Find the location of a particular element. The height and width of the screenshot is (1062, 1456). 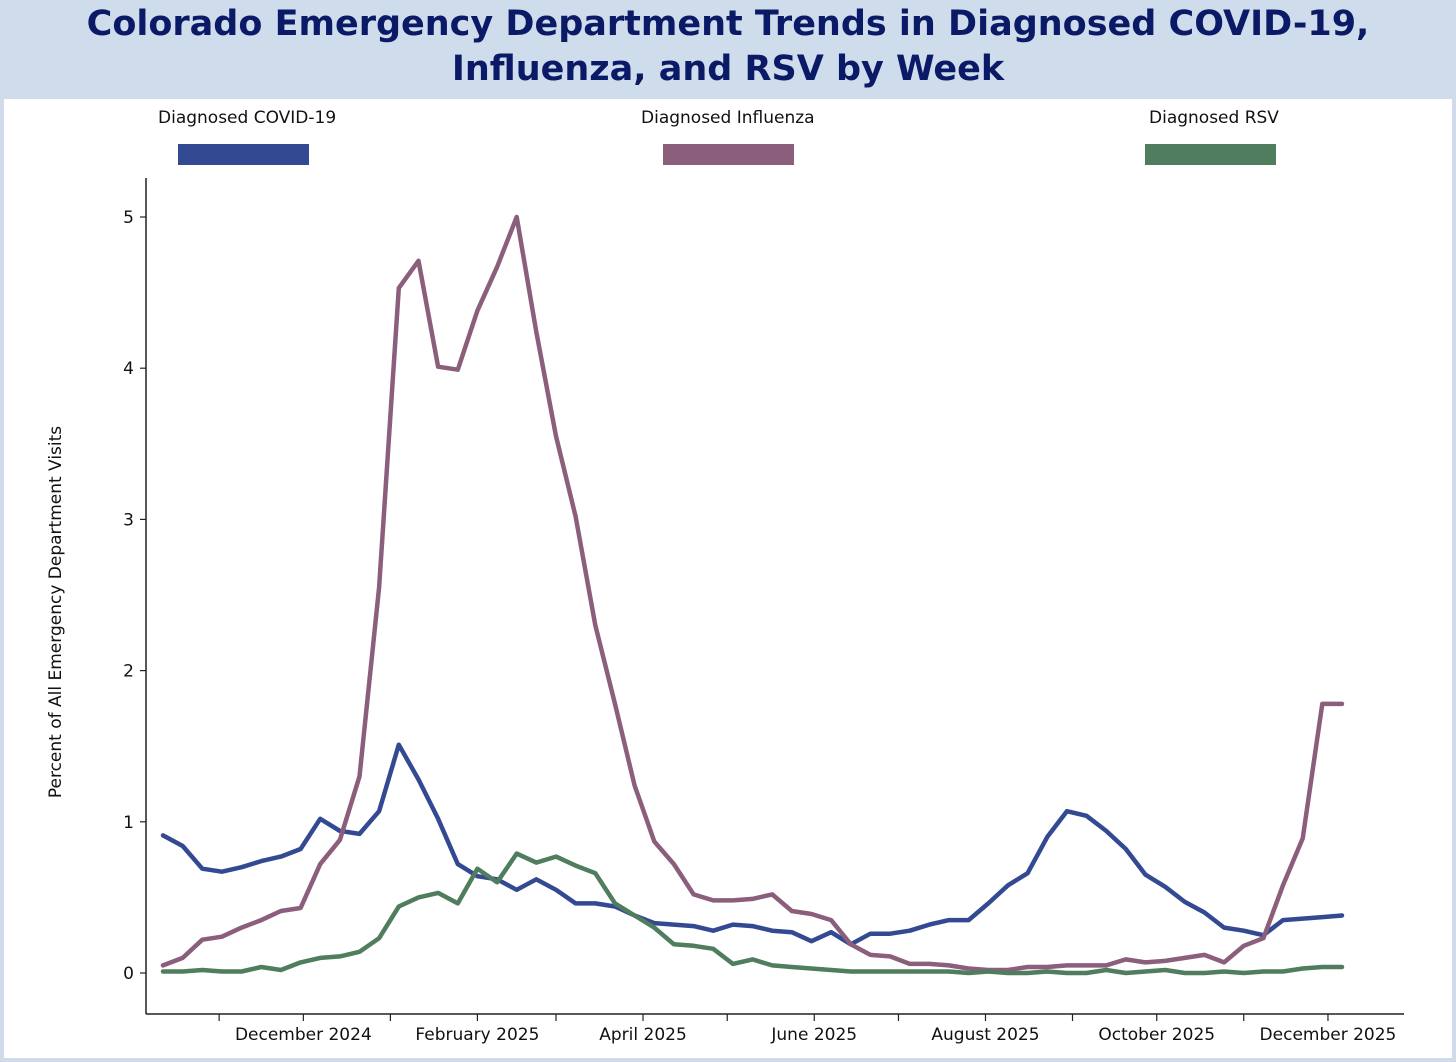

legend-swatch-rsv is located at coordinates (1210, 154).